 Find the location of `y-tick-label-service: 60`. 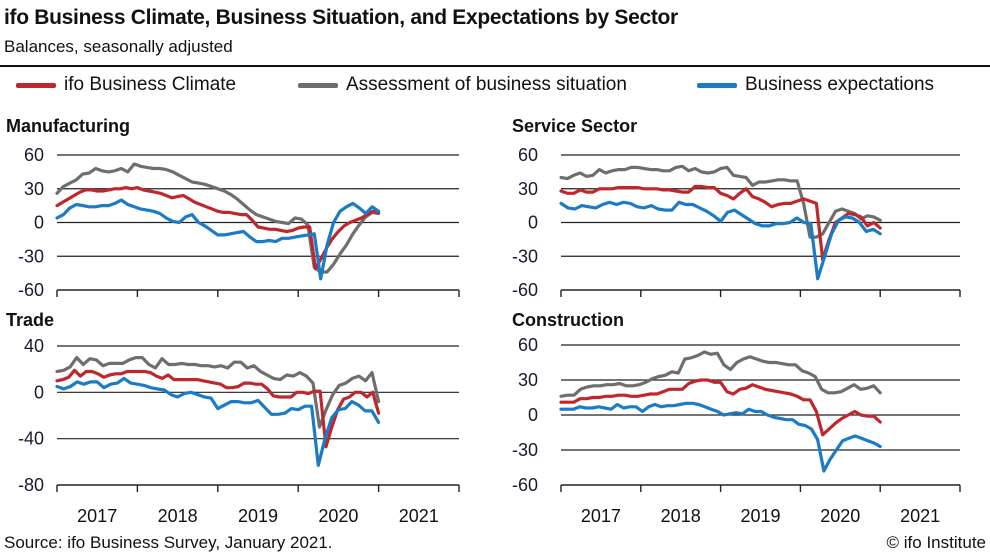

y-tick-label-service: 60 is located at coordinates (528, 155).